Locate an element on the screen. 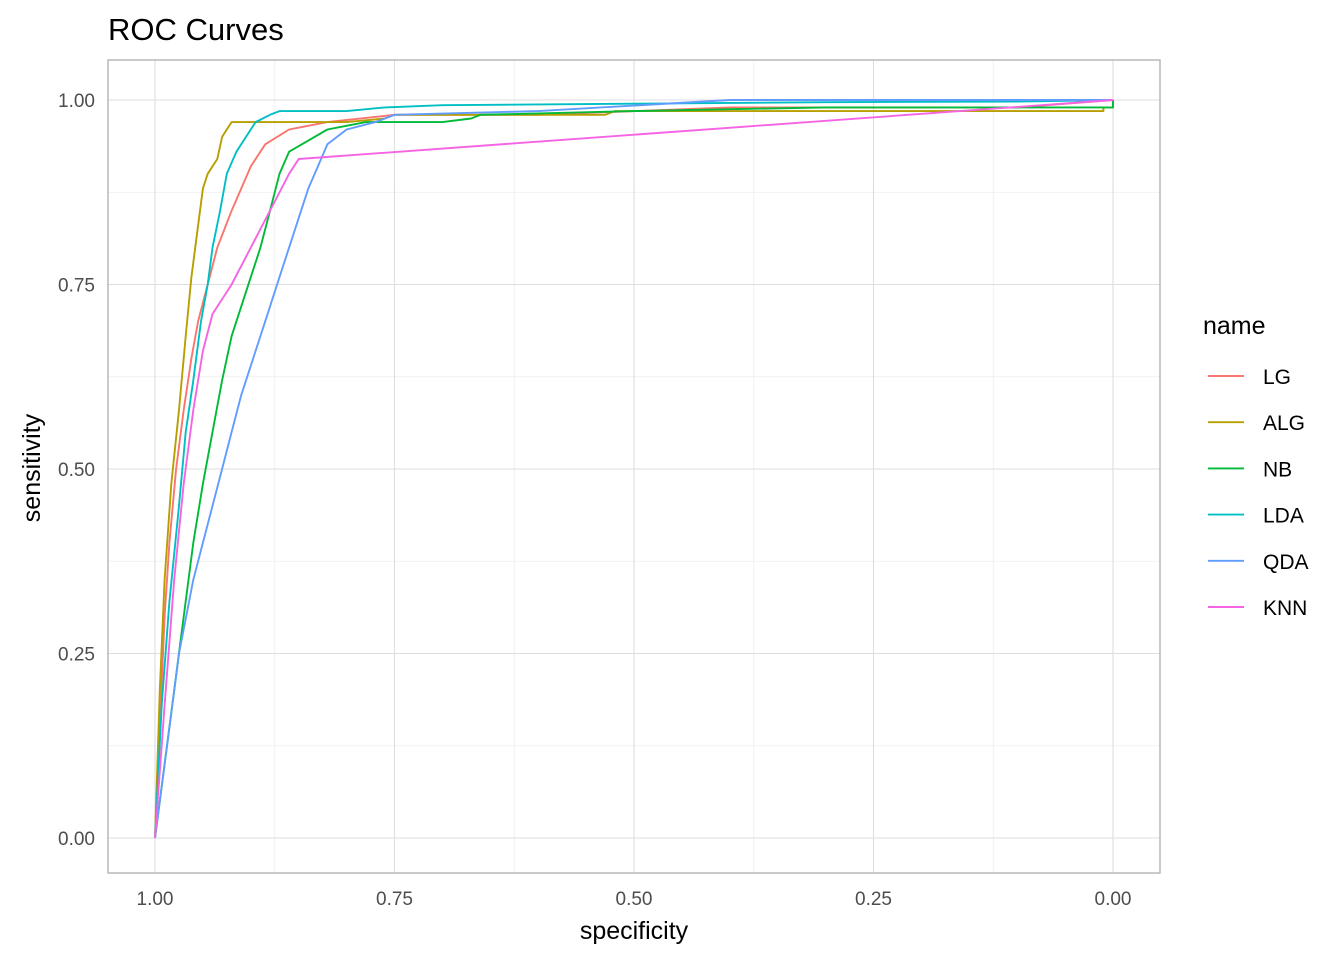 The height and width of the screenshot is (960, 1344). y-tick-label: 0.50 is located at coordinates (76, 470).